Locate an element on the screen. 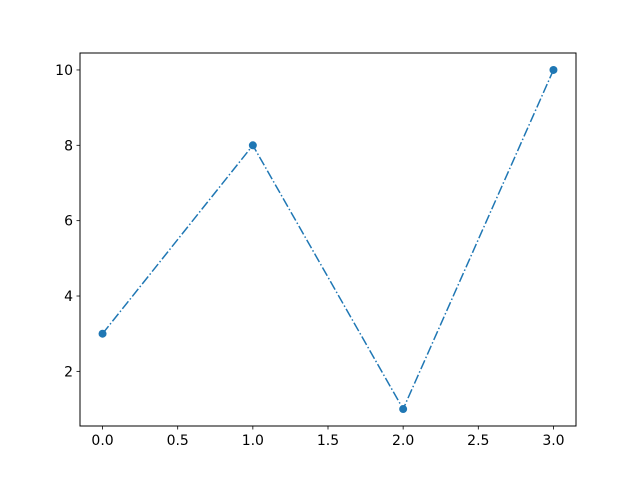 The height and width of the screenshot is (478, 640). x-tick-label: 2.5 is located at coordinates (478, 441).